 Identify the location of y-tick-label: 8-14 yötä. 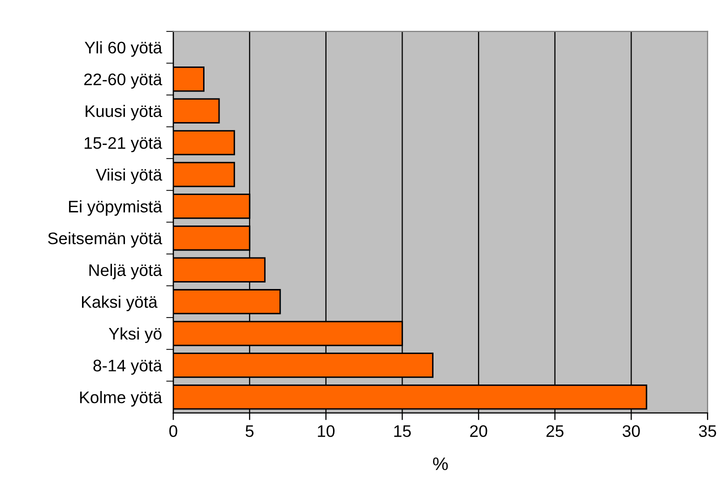
(127, 367).